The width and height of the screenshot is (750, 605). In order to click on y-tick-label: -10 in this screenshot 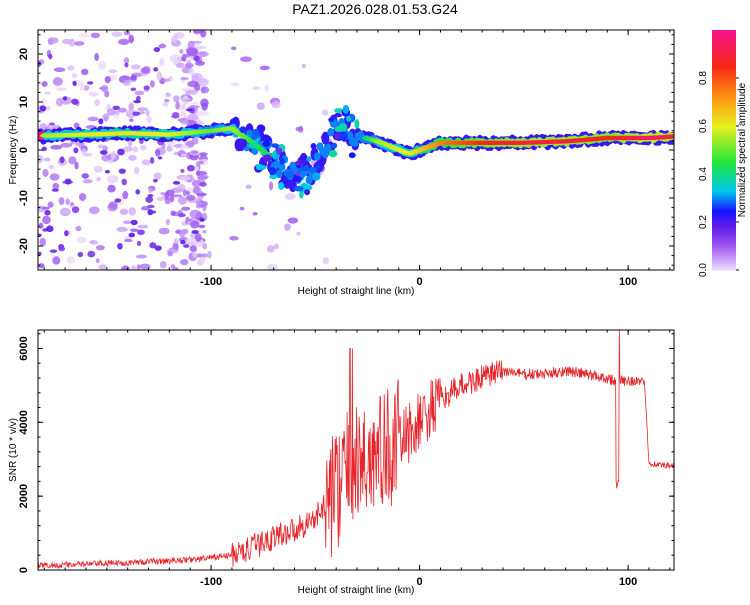, I will do `click(24, 198)`.